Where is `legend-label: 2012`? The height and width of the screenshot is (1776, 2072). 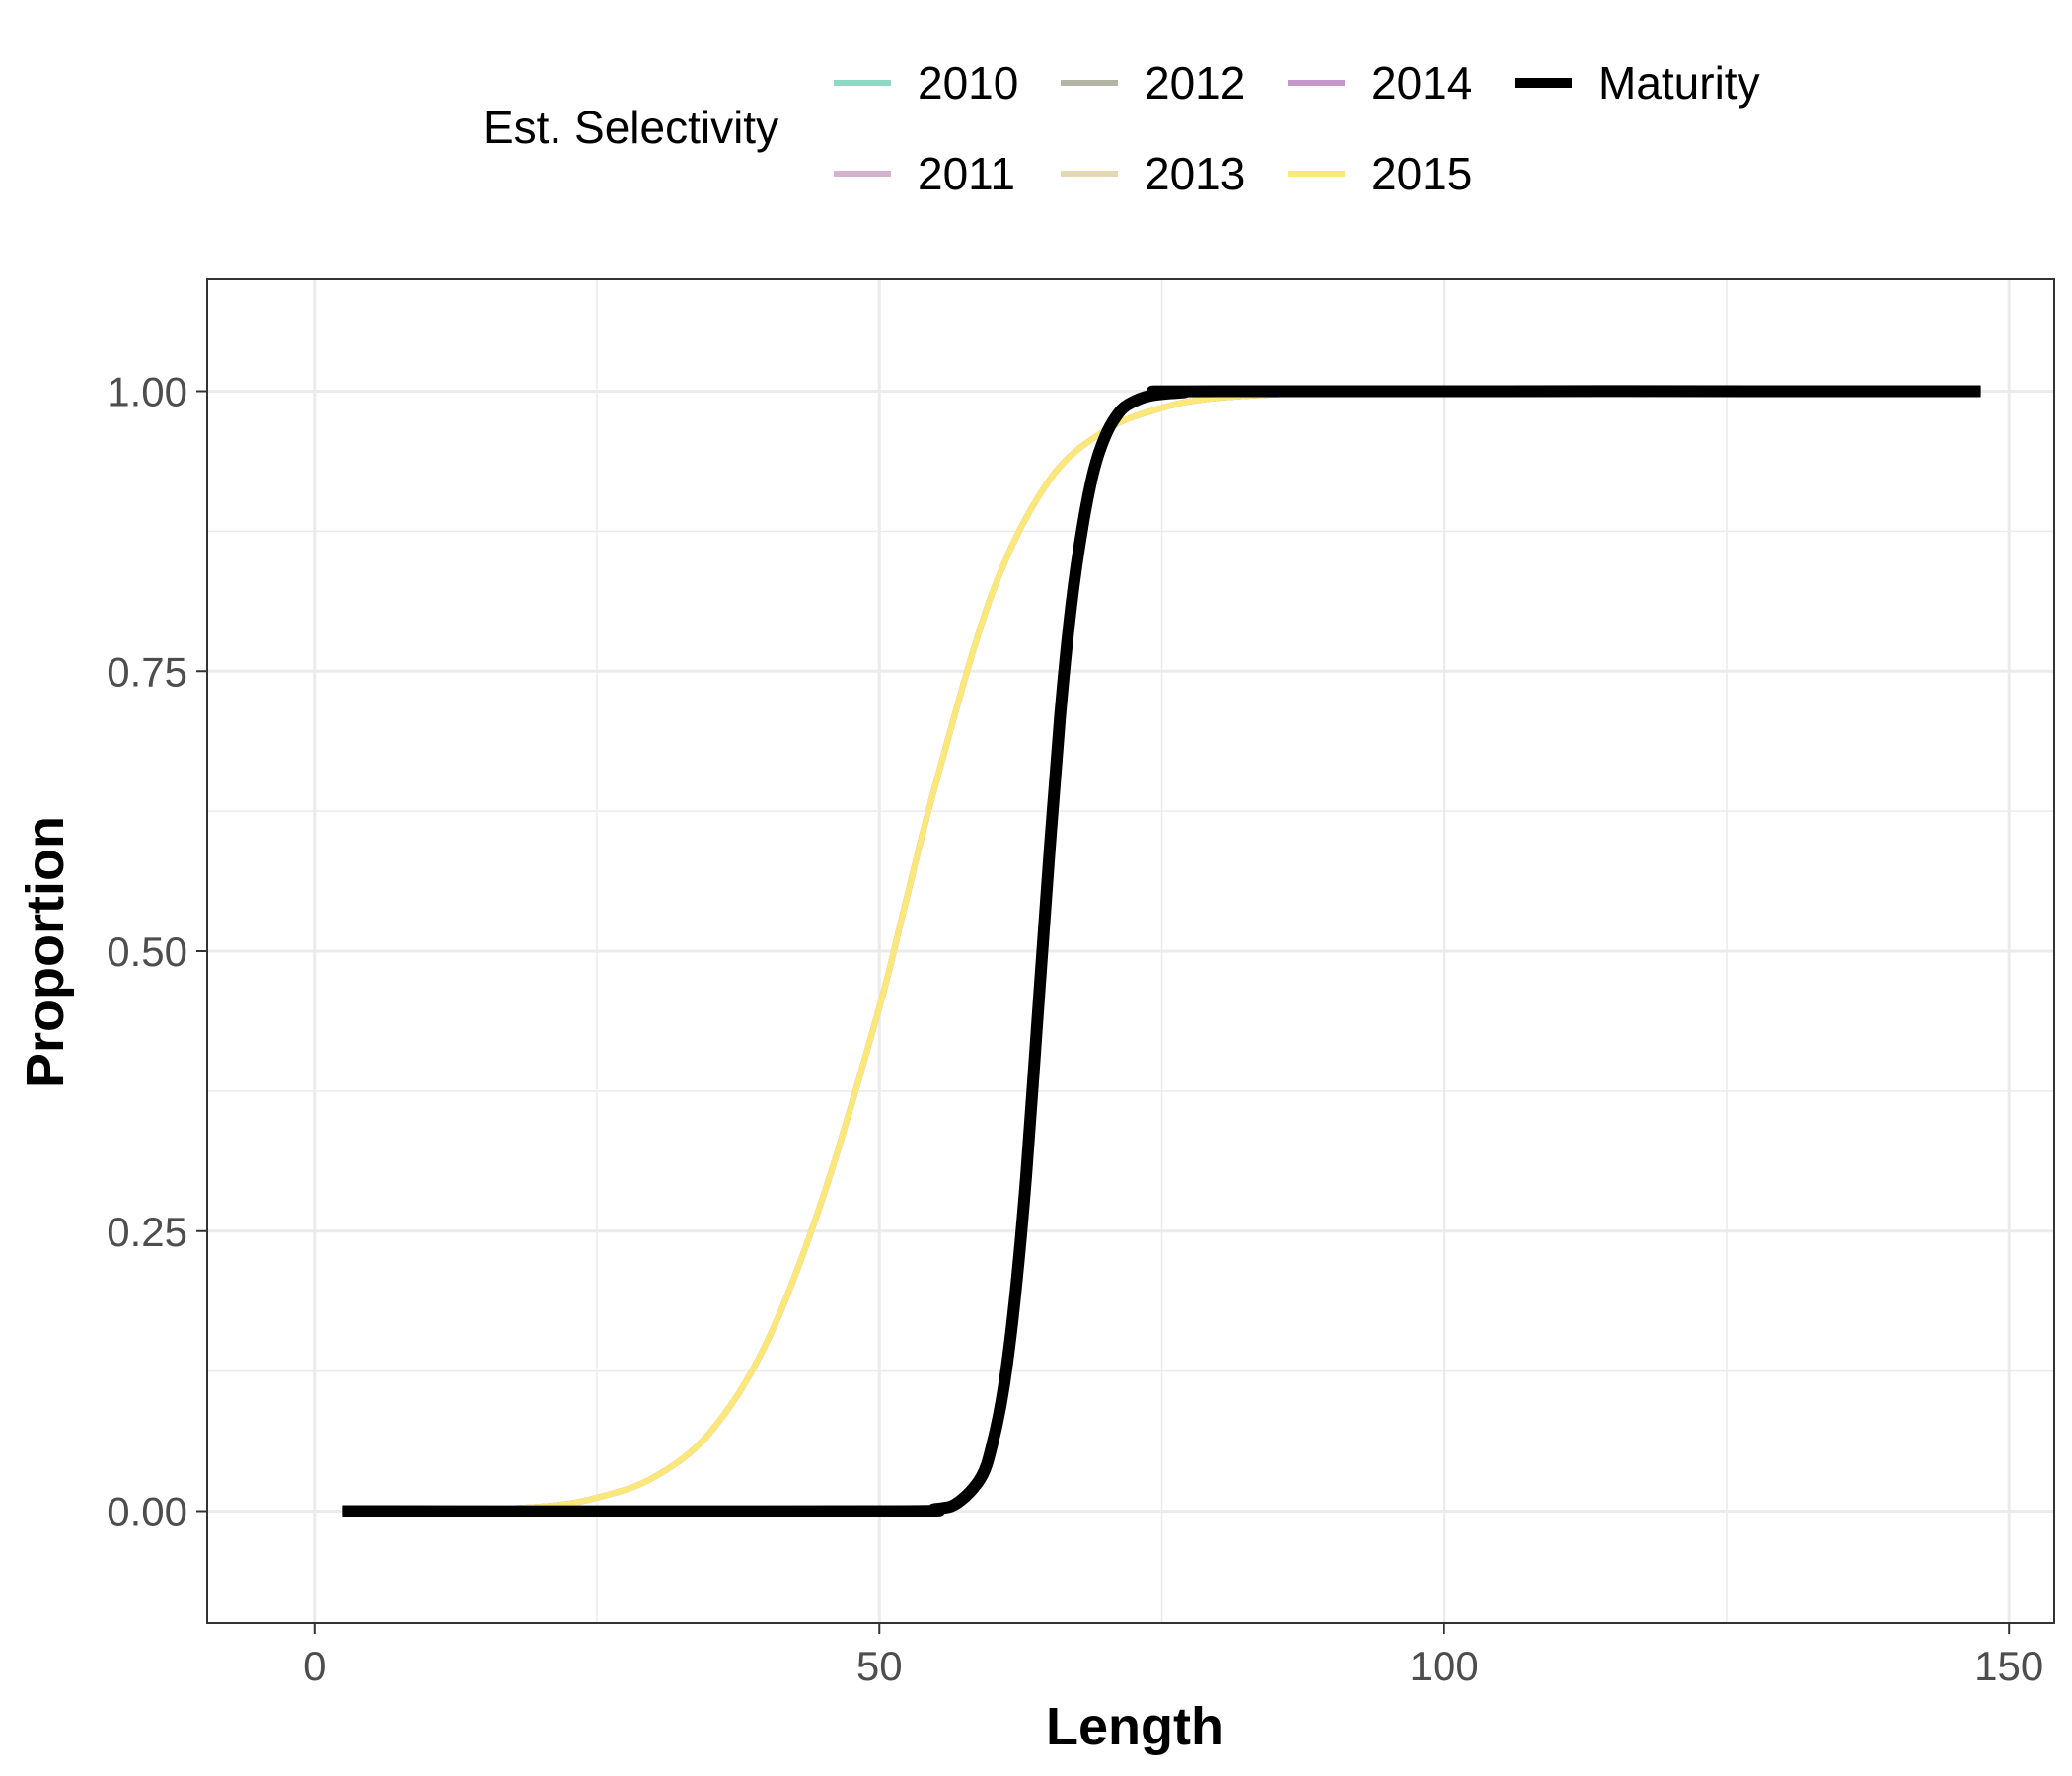 legend-label: 2012 is located at coordinates (1195, 83).